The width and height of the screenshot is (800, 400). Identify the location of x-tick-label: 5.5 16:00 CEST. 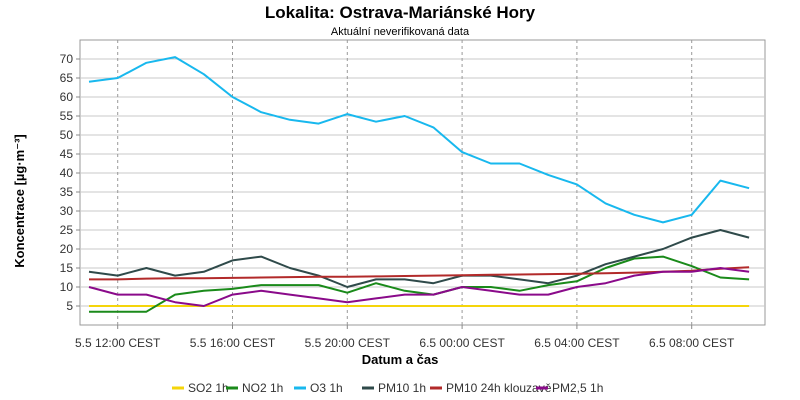
(233, 343).